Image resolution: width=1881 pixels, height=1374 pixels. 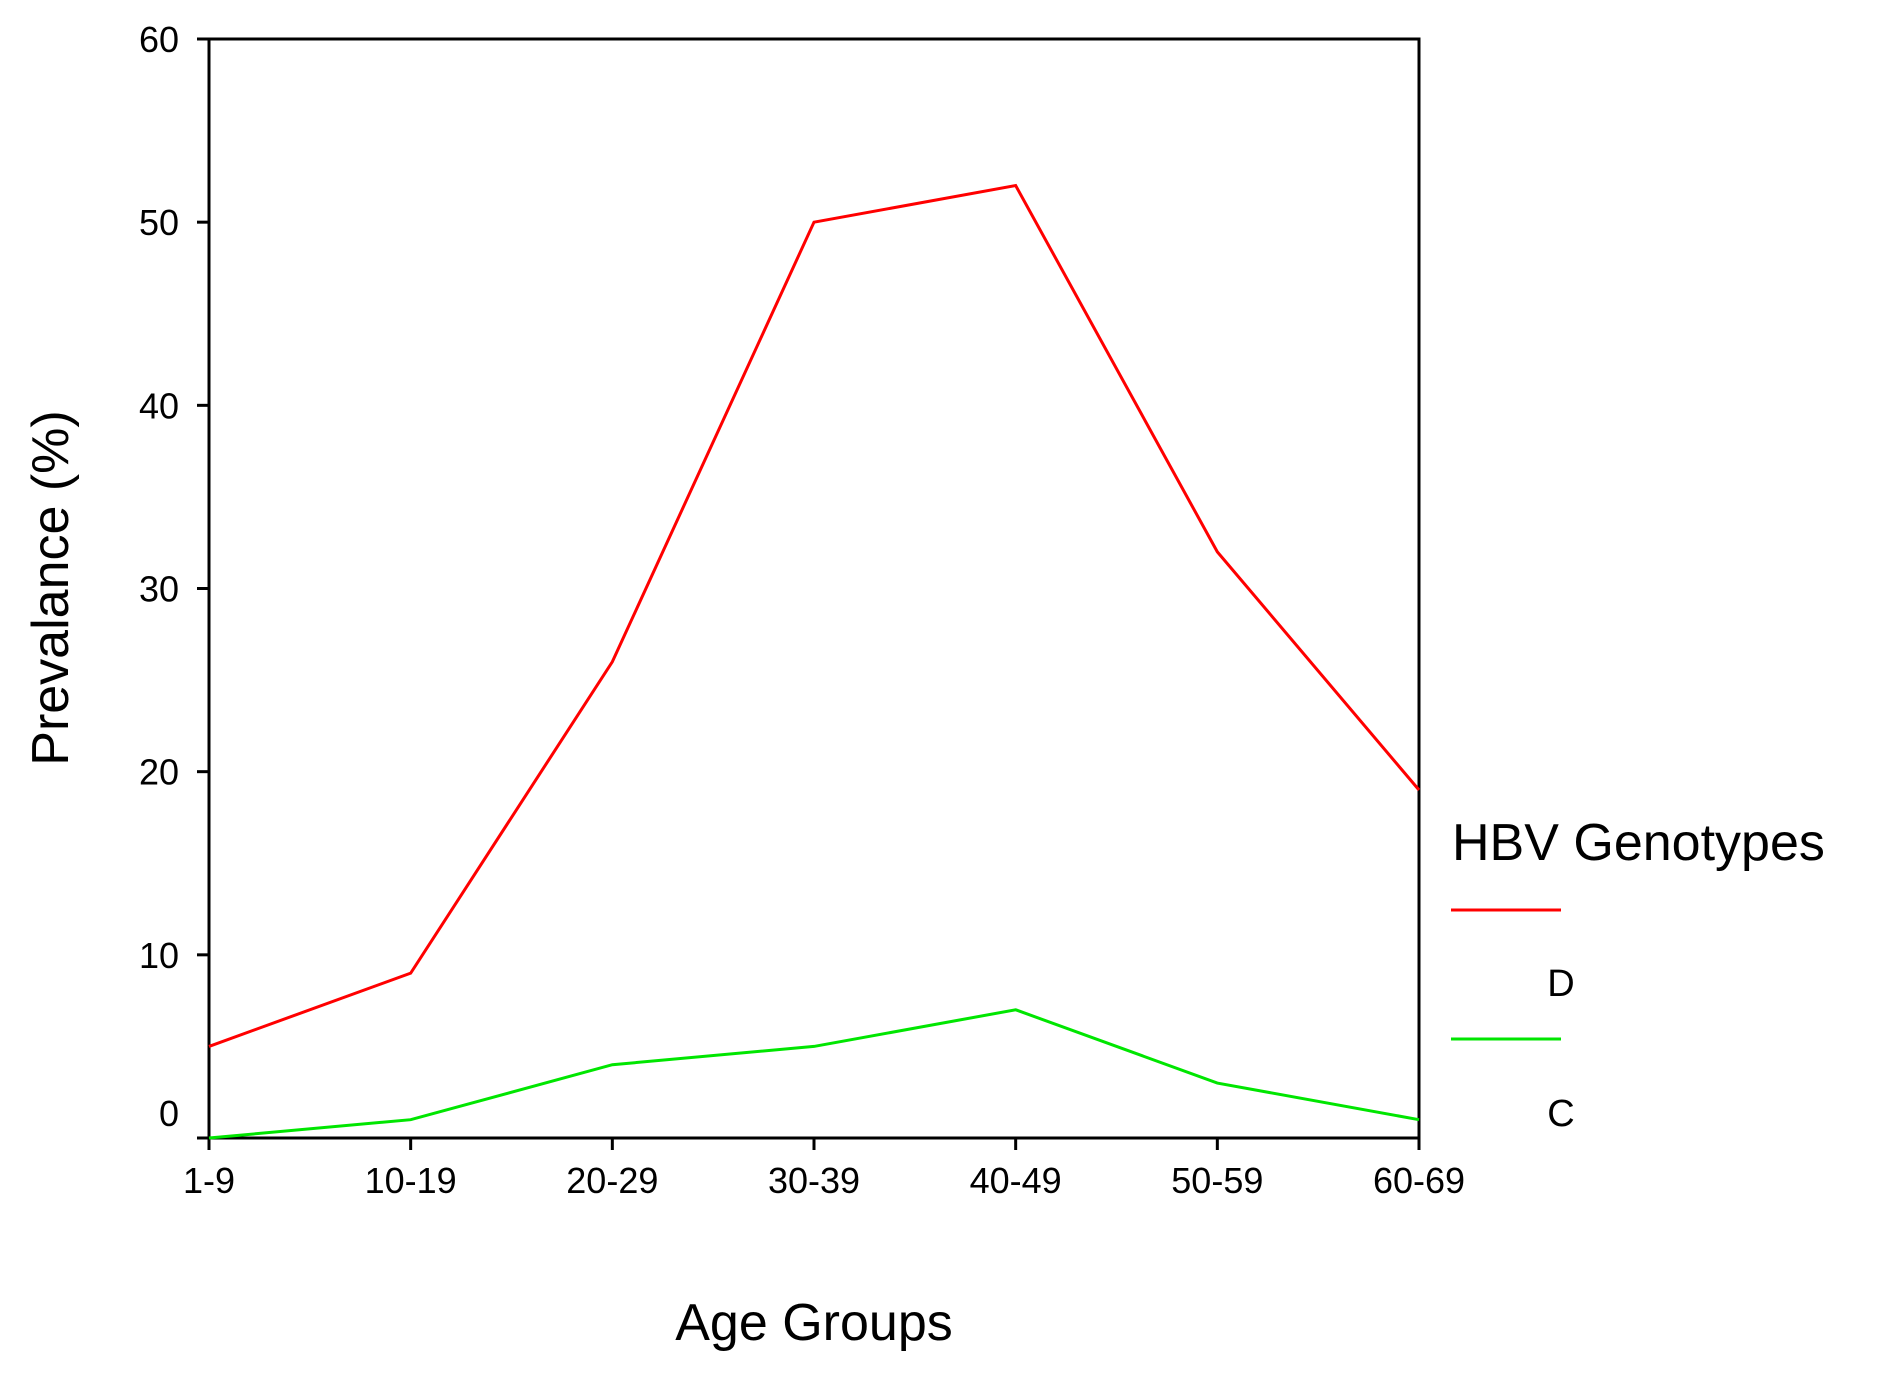 What do you see at coordinates (159, 955) in the screenshot?
I see `y-tick-label: 10` at bounding box center [159, 955].